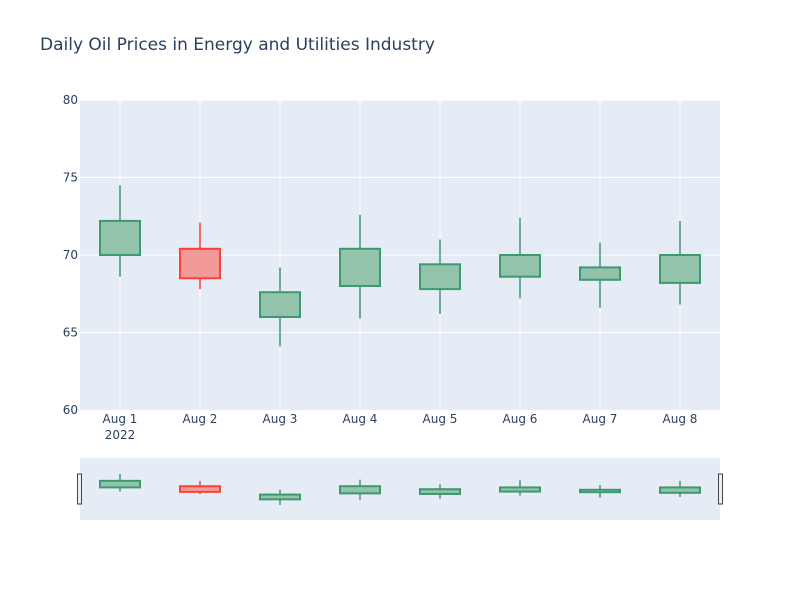  What do you see at coordinates (70, 178) in the screenshot?
I see `y-tick-label: 75` at bounding box center [70, 178].